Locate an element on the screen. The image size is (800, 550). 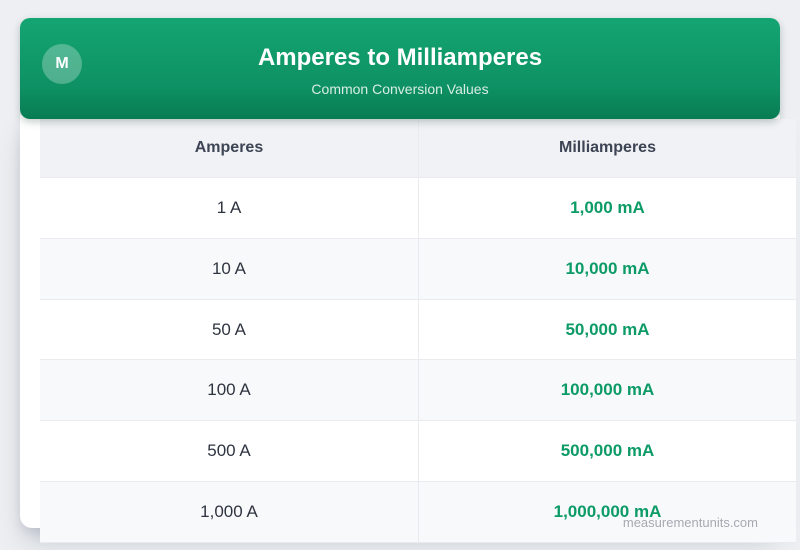
table-row: 1 A 1,000 mA is located at coordinates (418, 208).